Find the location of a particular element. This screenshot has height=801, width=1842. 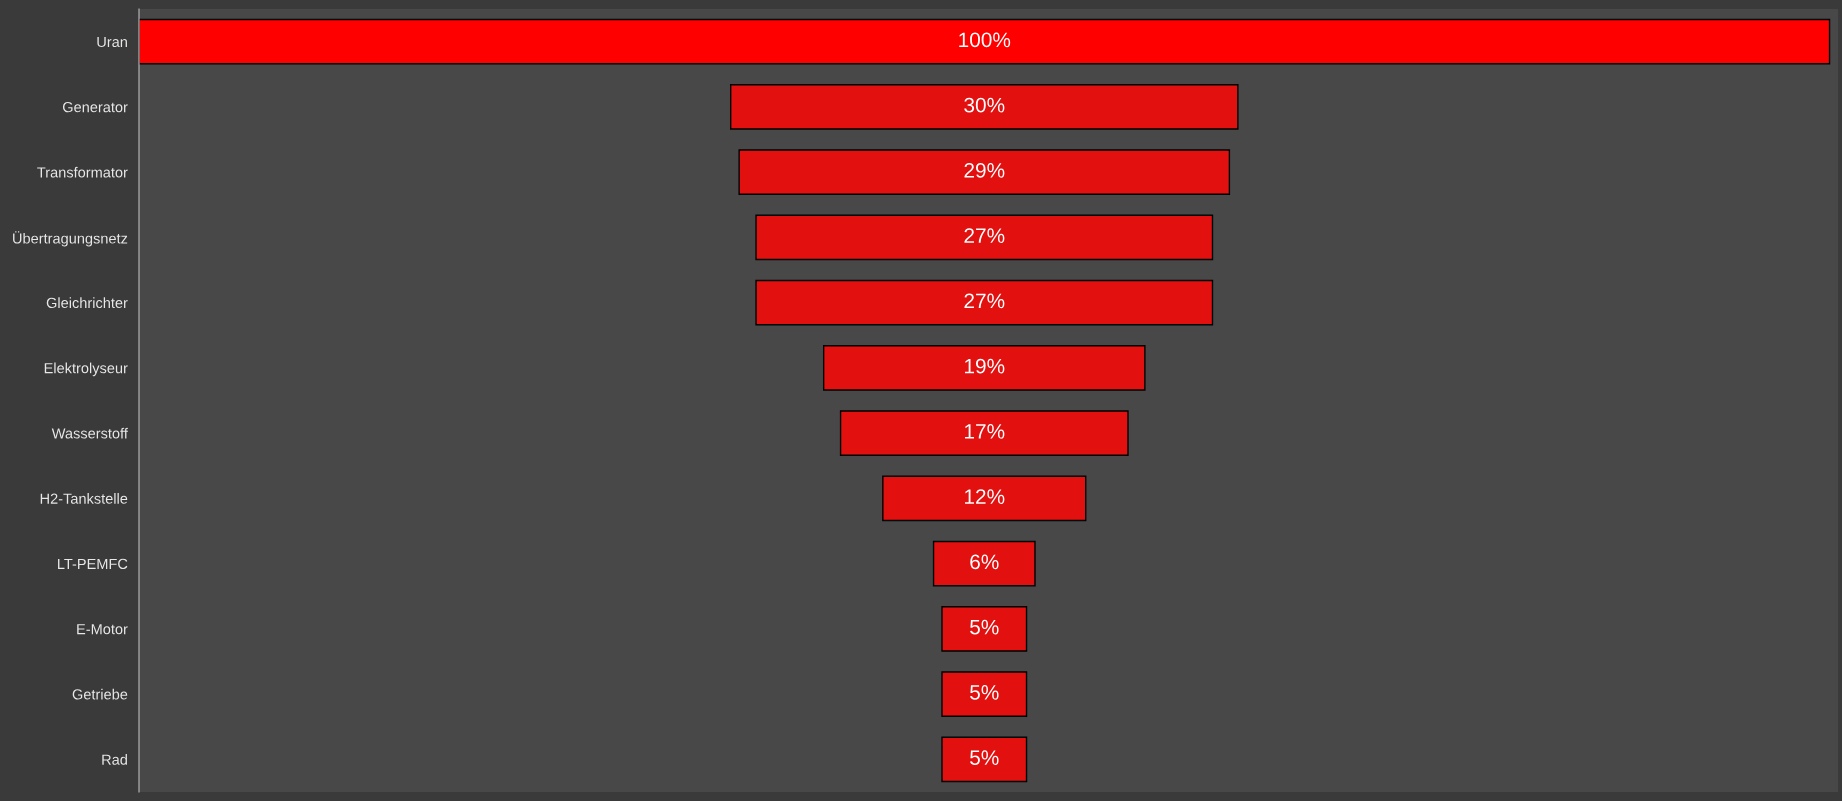

data-label: 17% is located at coordinates (985, 431).